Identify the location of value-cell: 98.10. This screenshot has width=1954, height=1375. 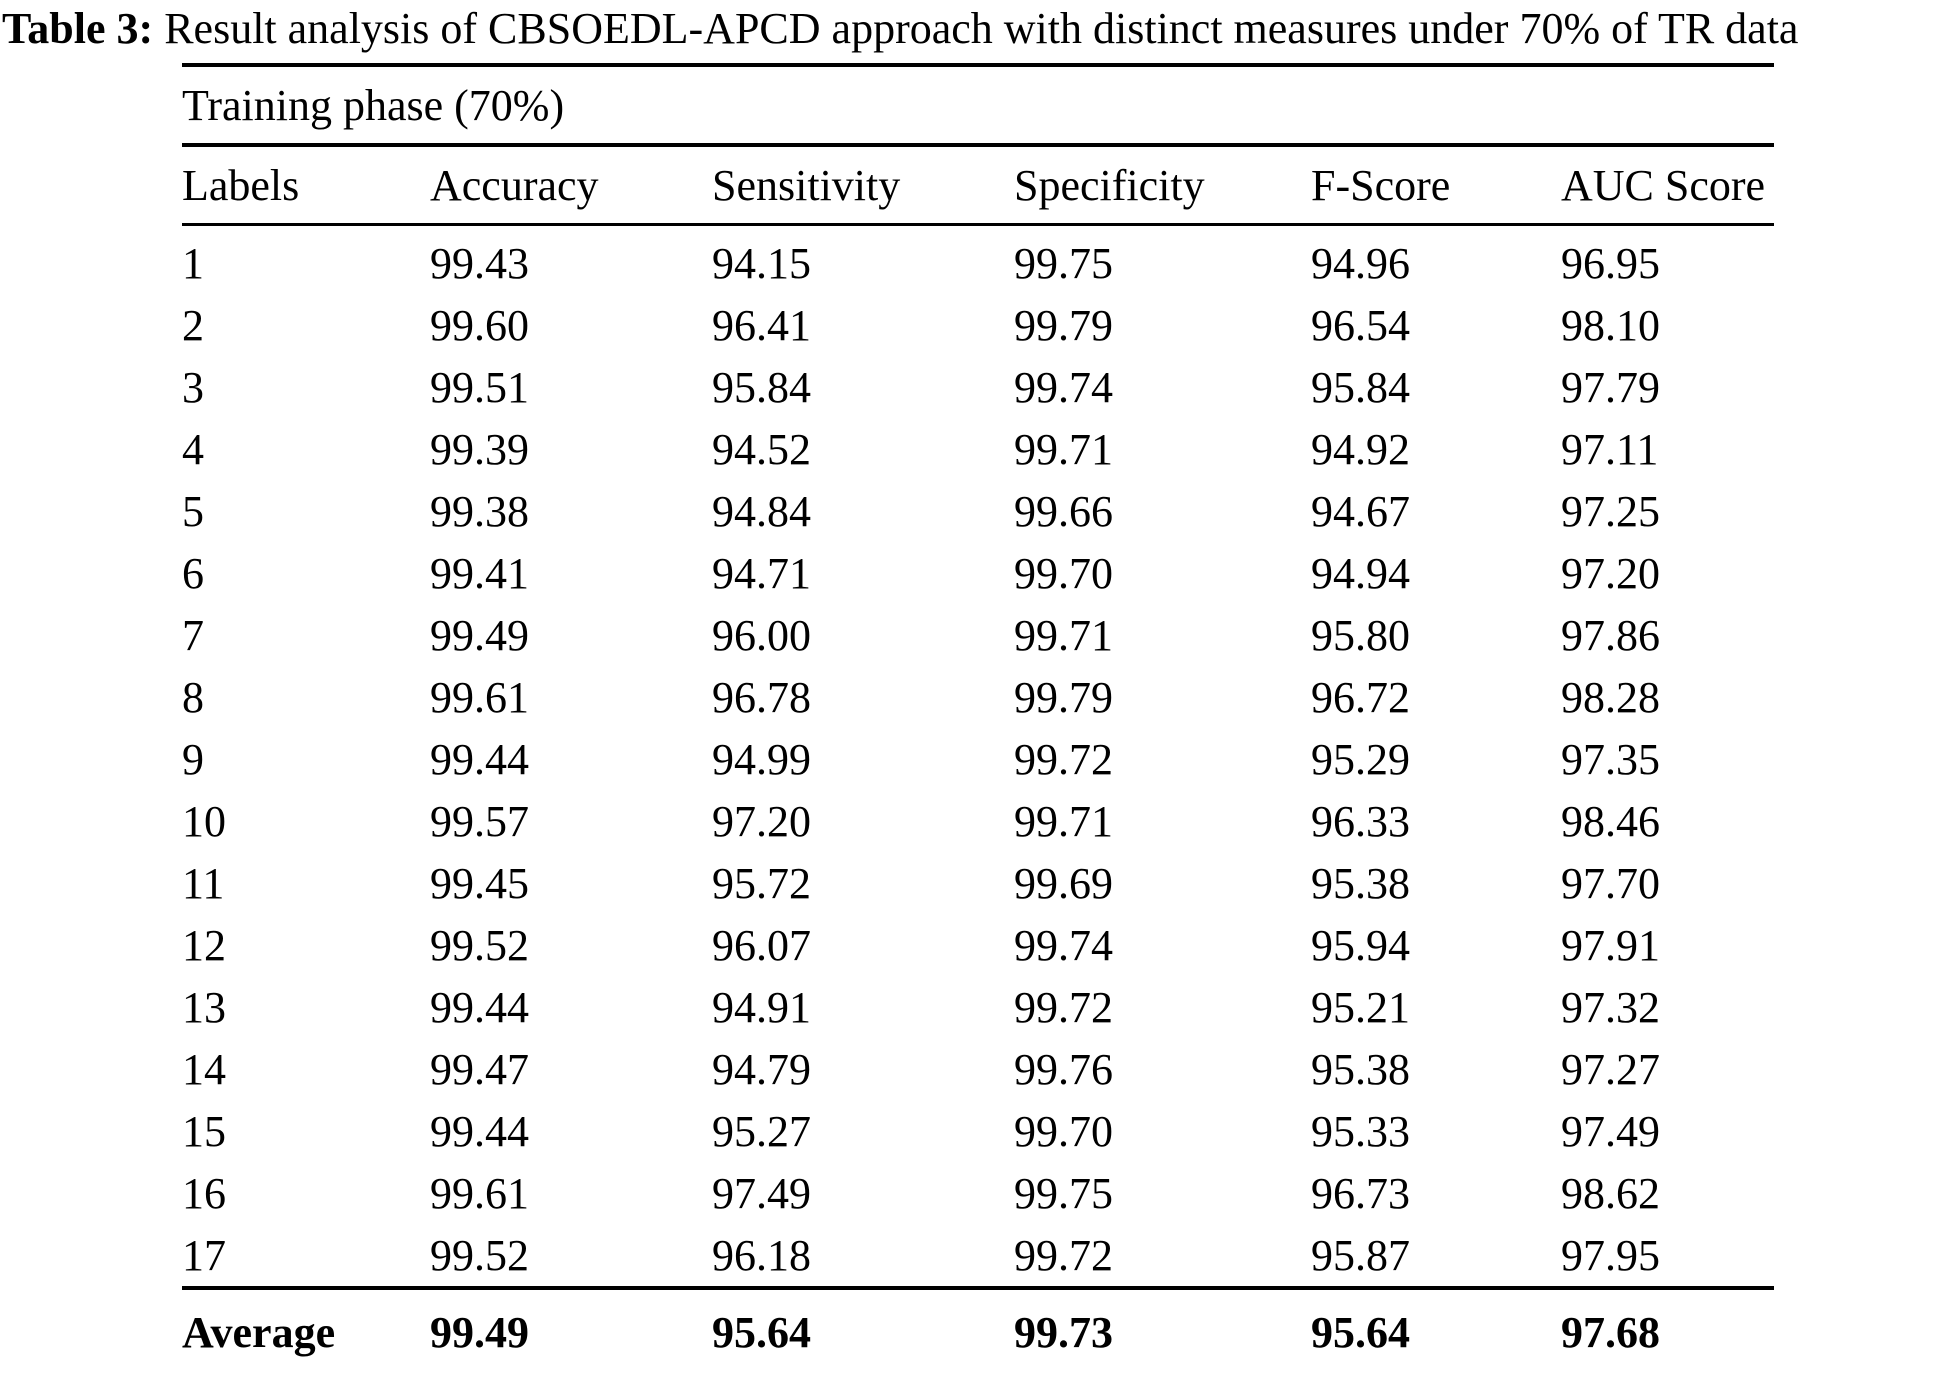
(1610, 325).